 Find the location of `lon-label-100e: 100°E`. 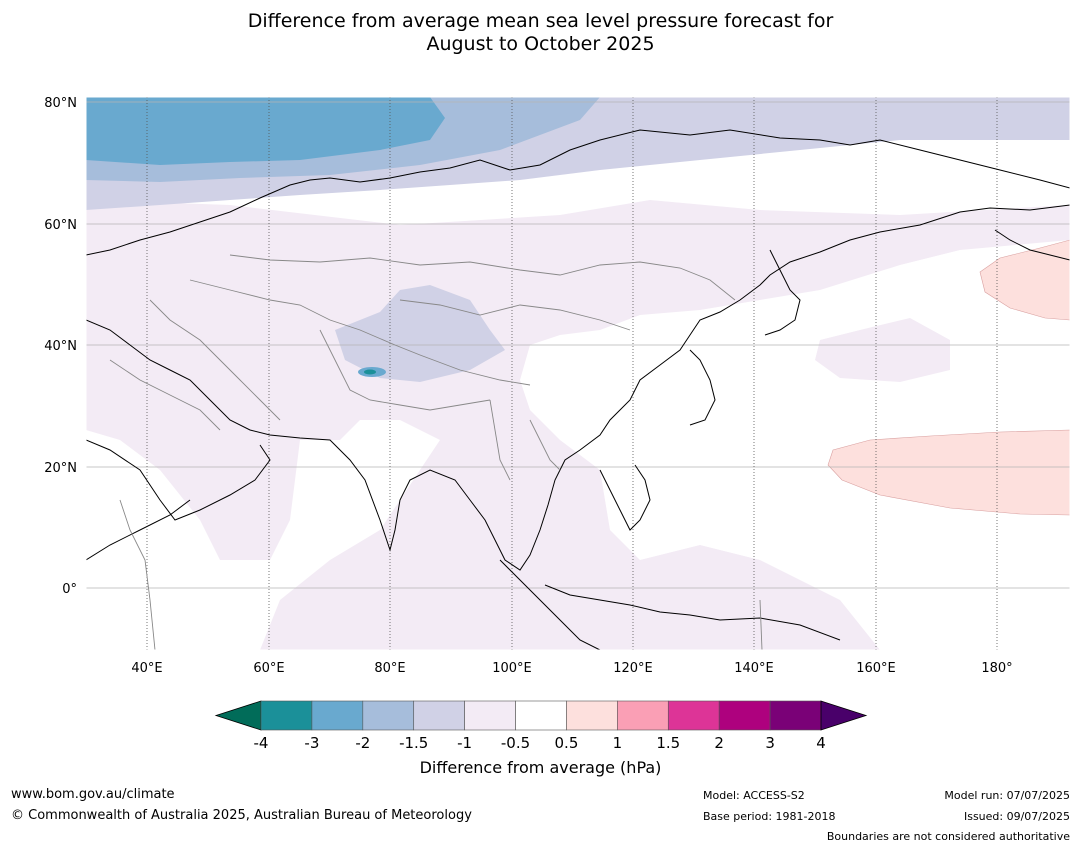

lon-label-100e: 100°E is located at coordinates (512, 668).